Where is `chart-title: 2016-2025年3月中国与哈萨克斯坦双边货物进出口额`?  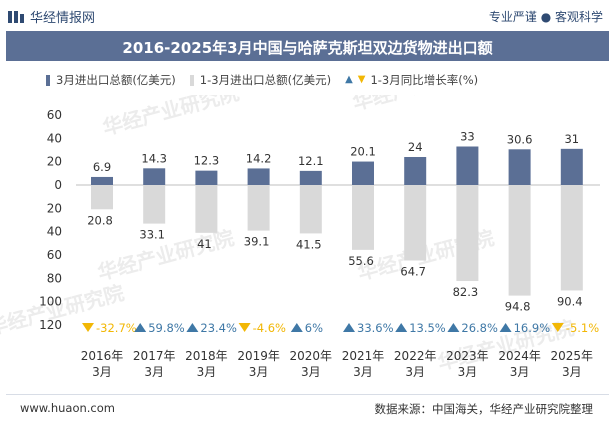 chart-title: 2016-2025年3月中国与哈萨克斯坦双边货物进出口额 is located at coordinates (307, 48).